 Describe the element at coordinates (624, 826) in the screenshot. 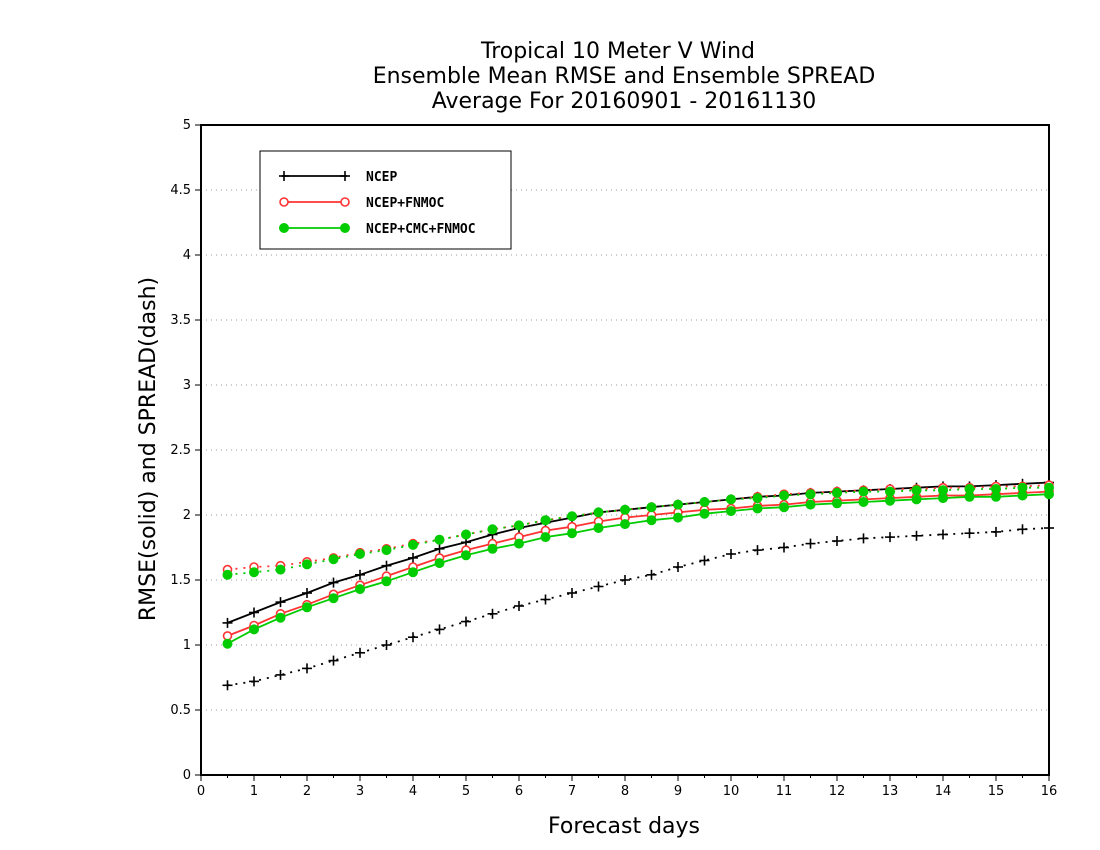

I see `x-axis-title: Forecast days` at that location.